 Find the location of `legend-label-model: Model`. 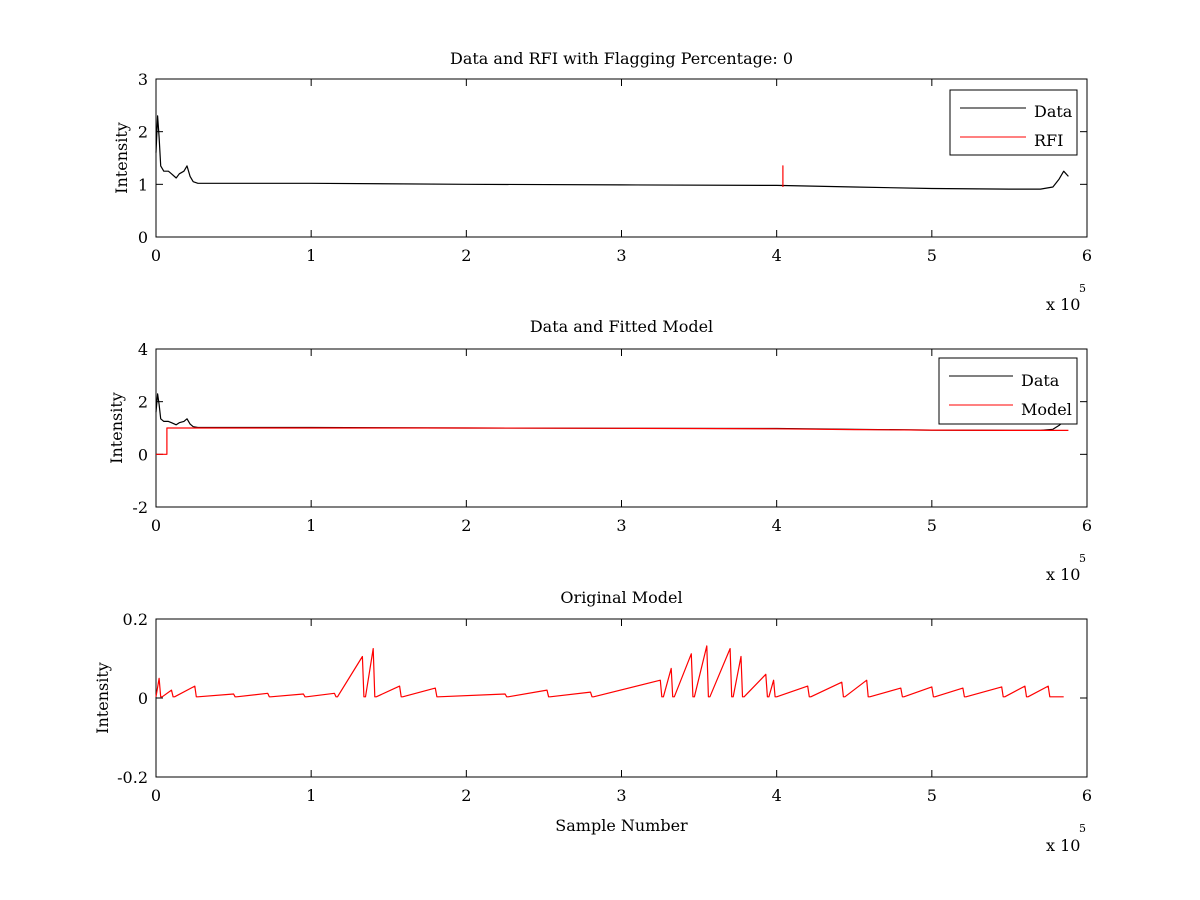

legend-label-model: Model is located at coordinates (1046, 409).